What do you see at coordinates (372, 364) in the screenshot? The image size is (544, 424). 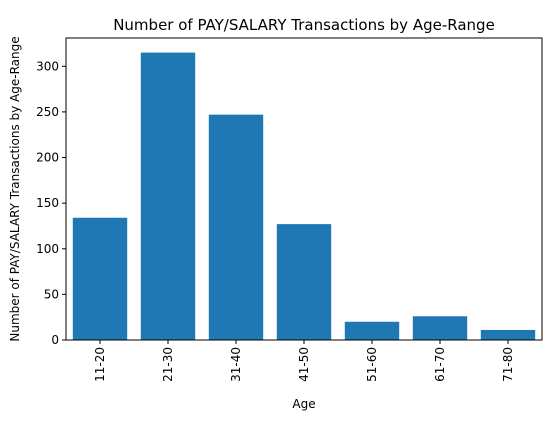 I see `x-tick-label: 51-60` at bounding box center [372, 364].